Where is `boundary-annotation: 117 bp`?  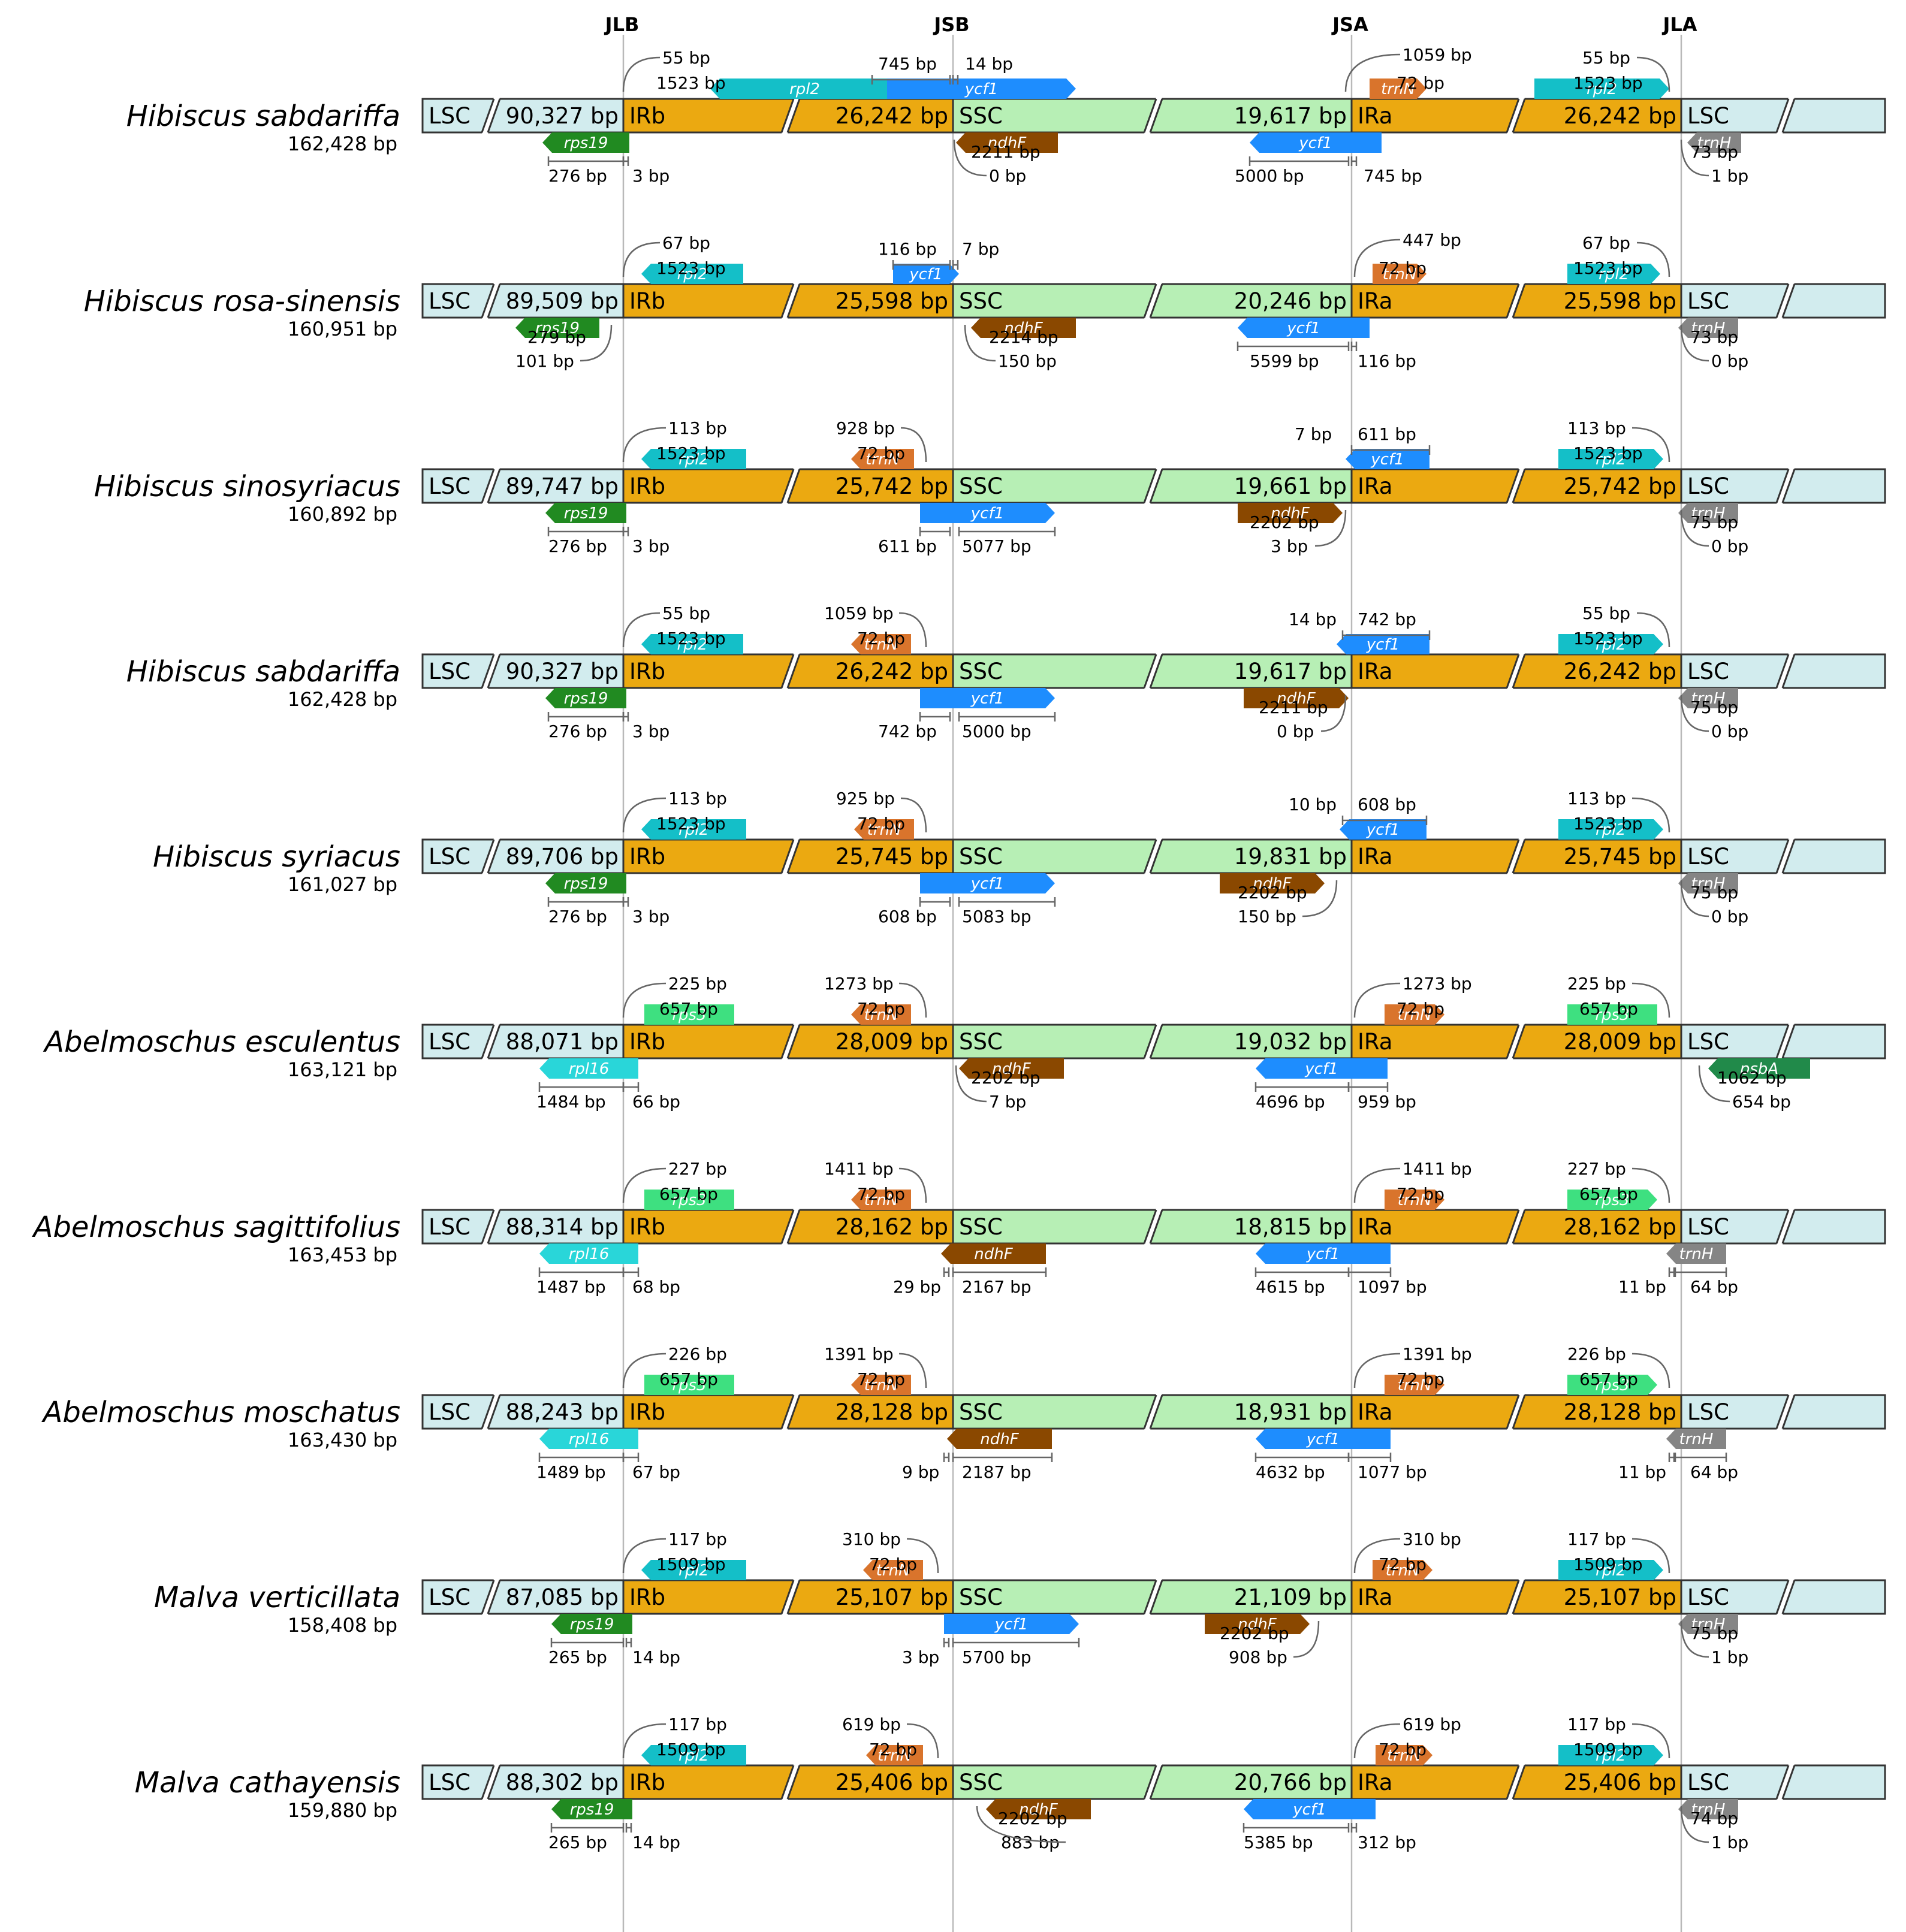
boundary-annotation: 117 bp is located at coordinates (697, 1724).